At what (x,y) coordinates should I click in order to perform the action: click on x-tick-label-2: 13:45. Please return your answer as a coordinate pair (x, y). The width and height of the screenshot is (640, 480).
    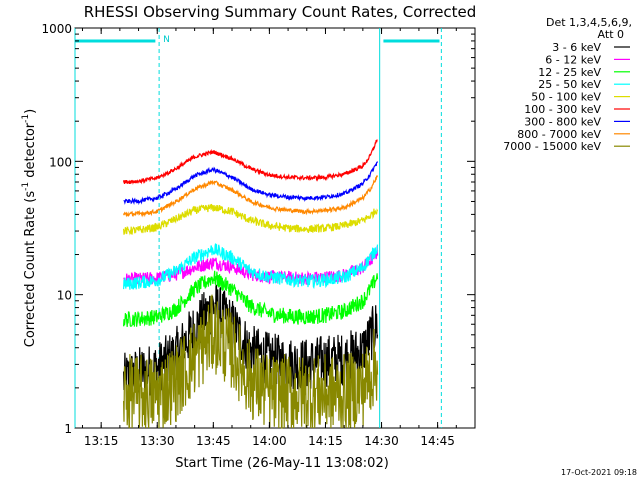
    Looking at the image, I should click on (213, 441).